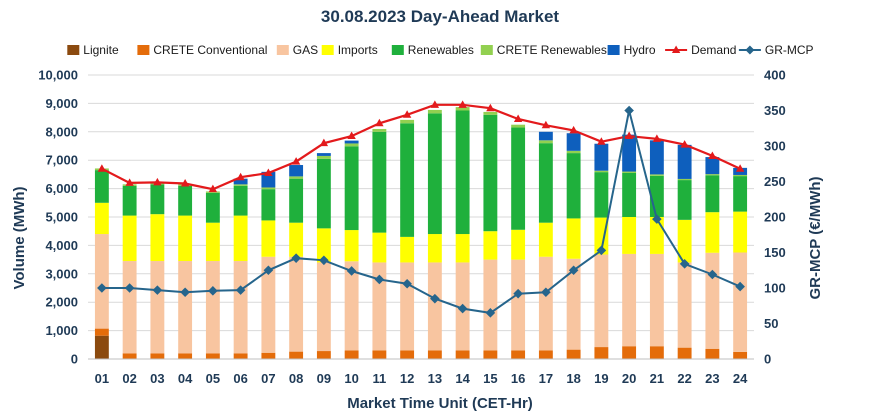 Image resolution: width=880 pixels, height=418 pixels. I want to click on x-tick-label: 02, so click(129, 378).